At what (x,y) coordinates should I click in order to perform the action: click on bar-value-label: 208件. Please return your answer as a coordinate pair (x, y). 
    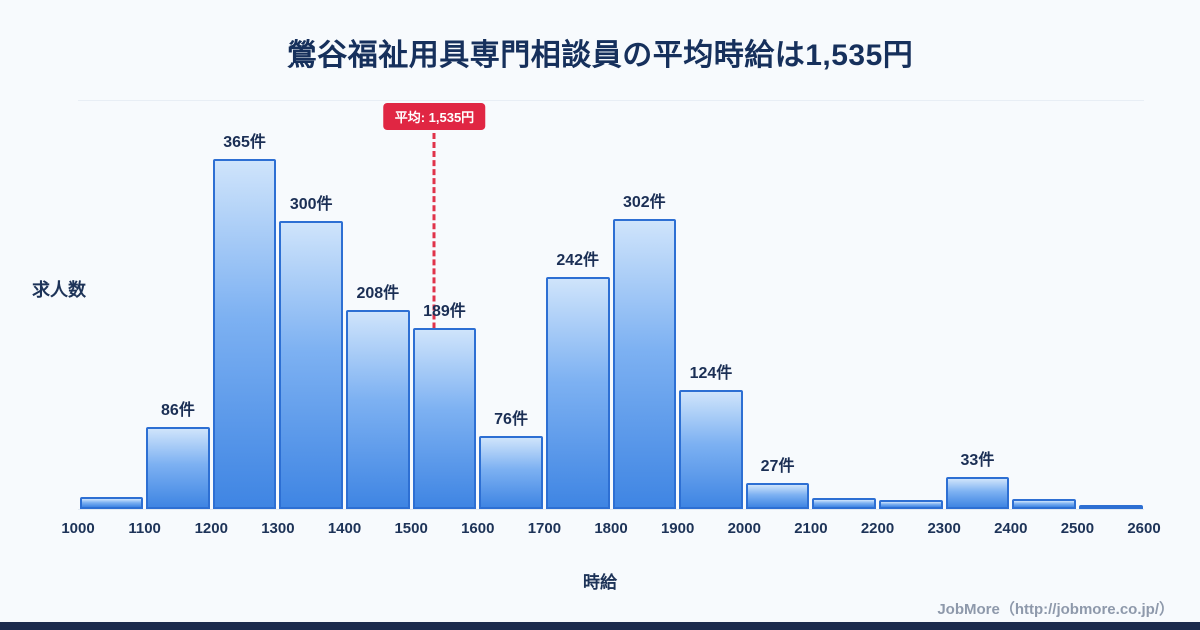
    Looking at the image, I should click on (378, 293).